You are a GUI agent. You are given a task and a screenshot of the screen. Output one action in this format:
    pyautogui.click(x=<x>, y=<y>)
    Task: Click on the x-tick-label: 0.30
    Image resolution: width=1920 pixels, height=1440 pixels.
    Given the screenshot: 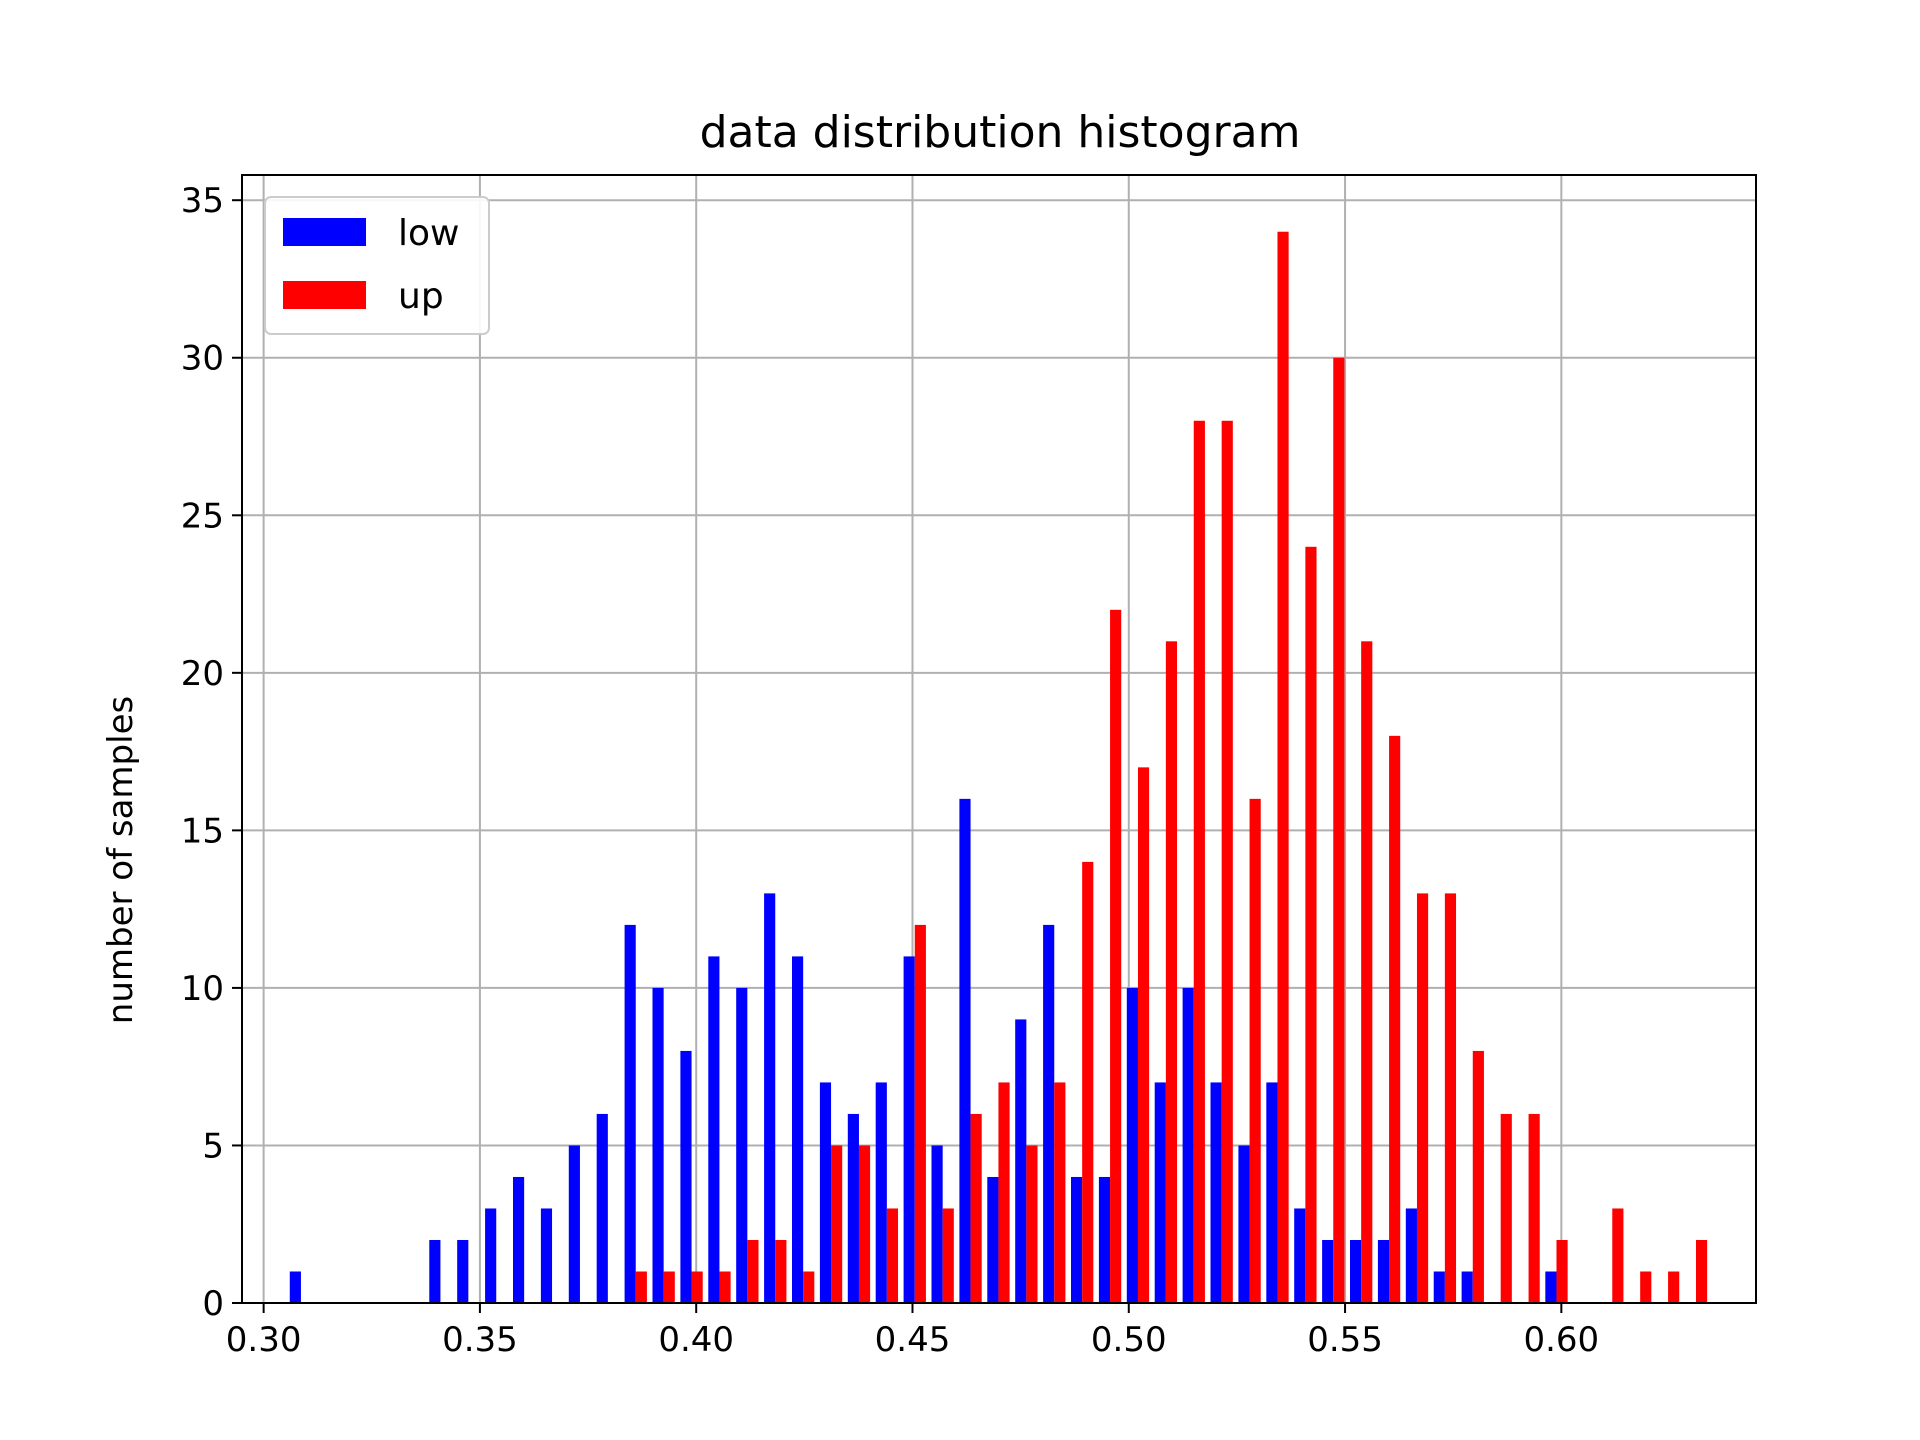 What is the action you would take?
    pyautogui.click(x=264, y=1340)
    